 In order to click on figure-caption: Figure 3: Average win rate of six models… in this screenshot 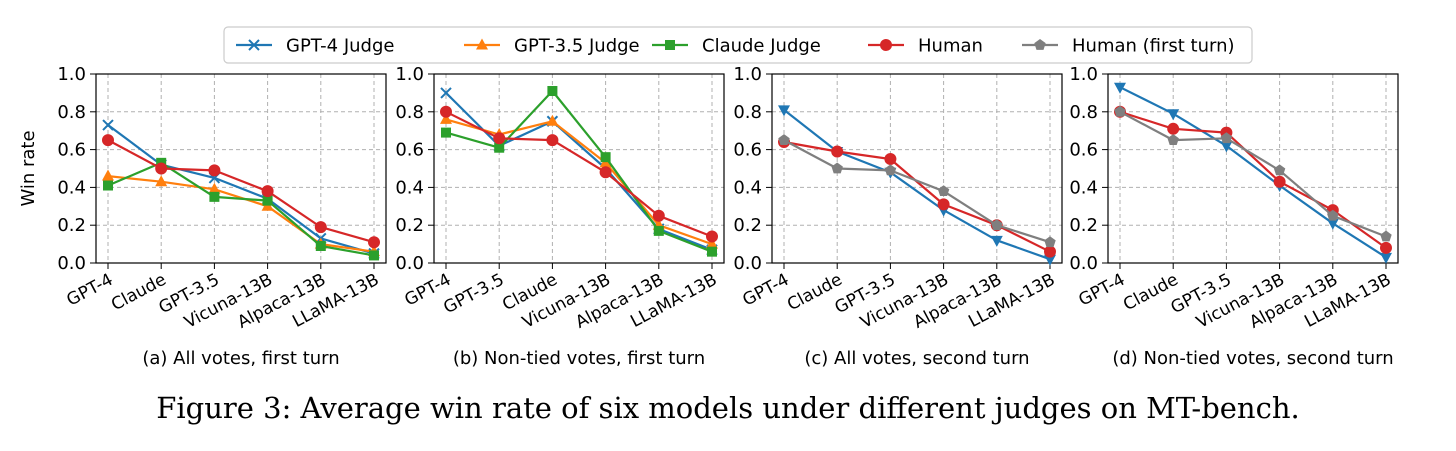, I will do `click(728, 408)`.